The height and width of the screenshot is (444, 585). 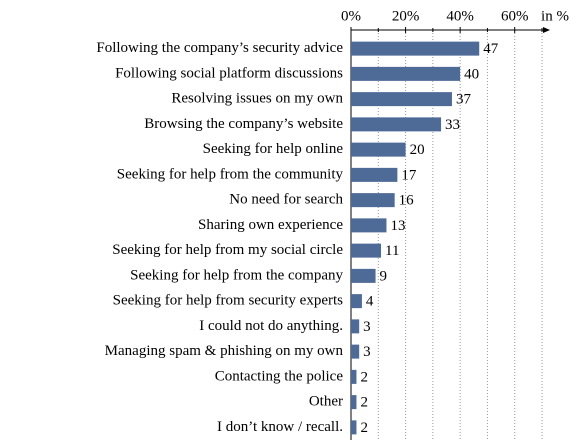 I want to click on y-tick-label: Following the company’s security advice, so click(x=219, y=48).